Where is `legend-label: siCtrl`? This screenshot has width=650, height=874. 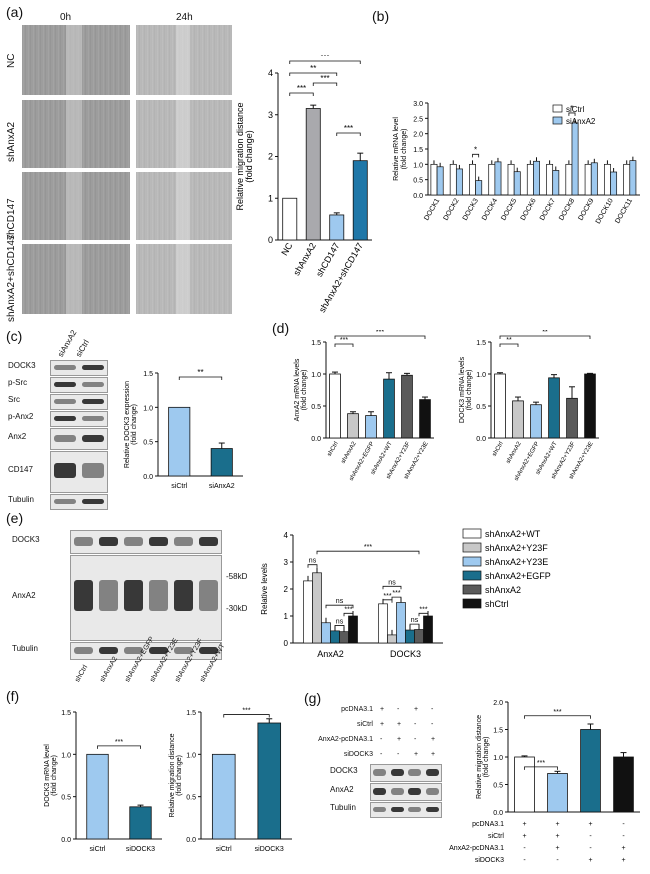
legend-label: siCtrl is located at coordinates (575, 109).